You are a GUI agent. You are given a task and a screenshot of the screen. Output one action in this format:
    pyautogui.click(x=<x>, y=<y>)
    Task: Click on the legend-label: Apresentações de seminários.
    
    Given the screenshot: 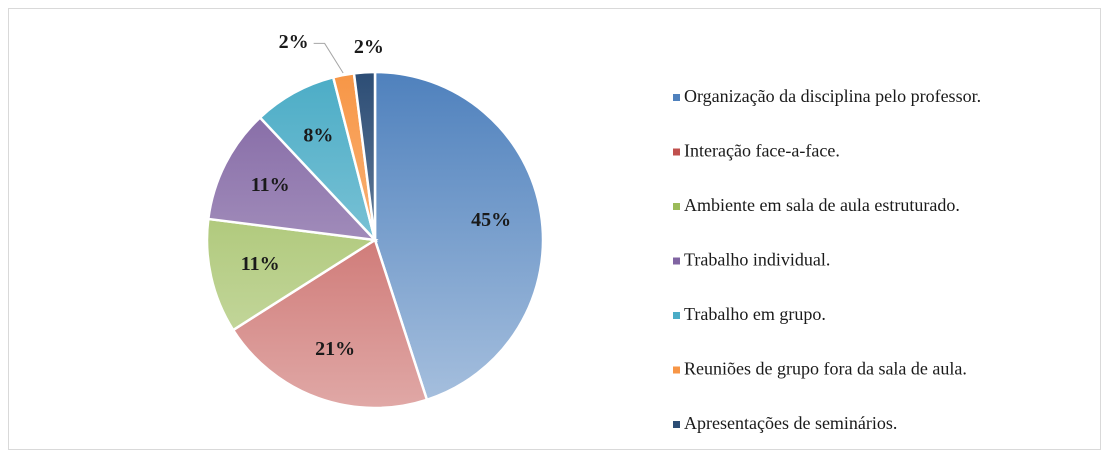 What is the action you would take?
    pyautogui.click(x=790, y=423)
    